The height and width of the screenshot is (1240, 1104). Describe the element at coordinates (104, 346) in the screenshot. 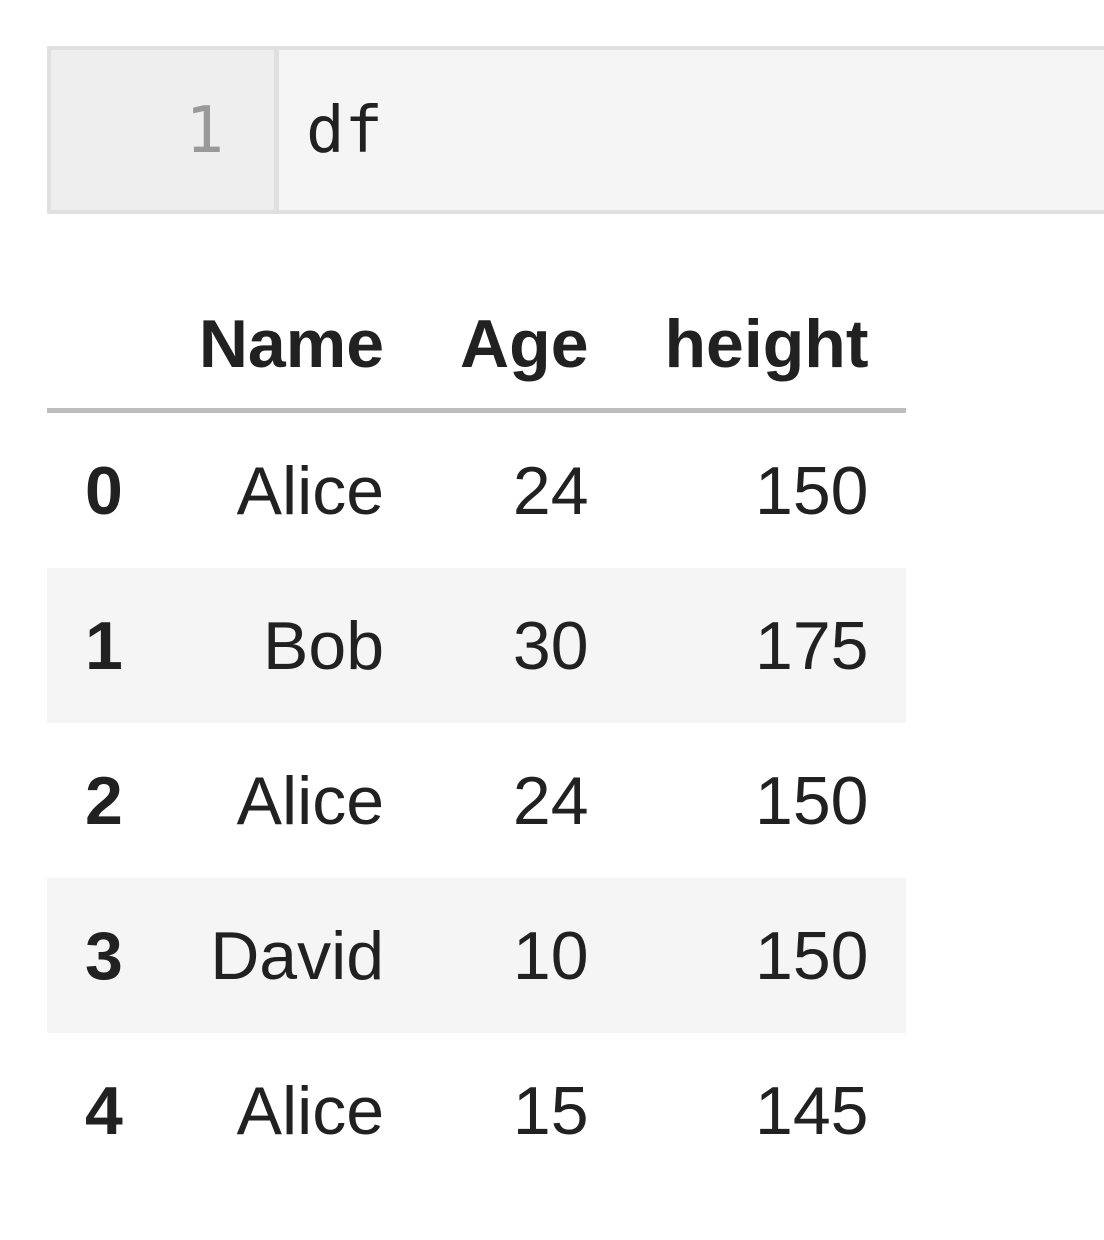

I see `index-header` at that location.